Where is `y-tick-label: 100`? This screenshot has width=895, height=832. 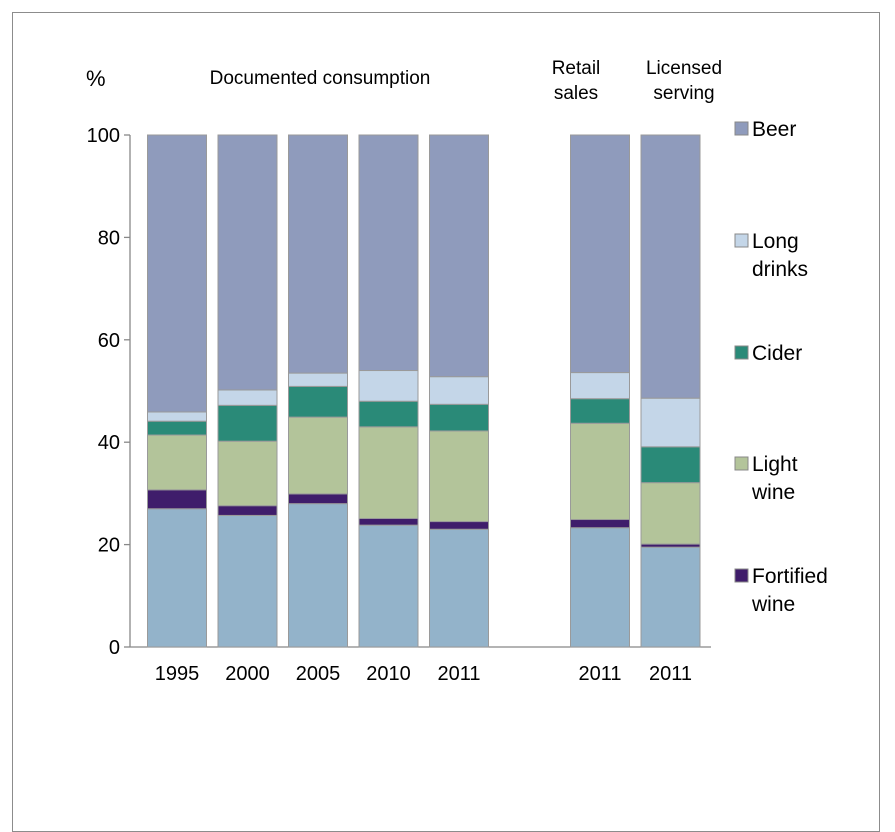
y-tick-label: 100 is located at coordinates (103, 136).